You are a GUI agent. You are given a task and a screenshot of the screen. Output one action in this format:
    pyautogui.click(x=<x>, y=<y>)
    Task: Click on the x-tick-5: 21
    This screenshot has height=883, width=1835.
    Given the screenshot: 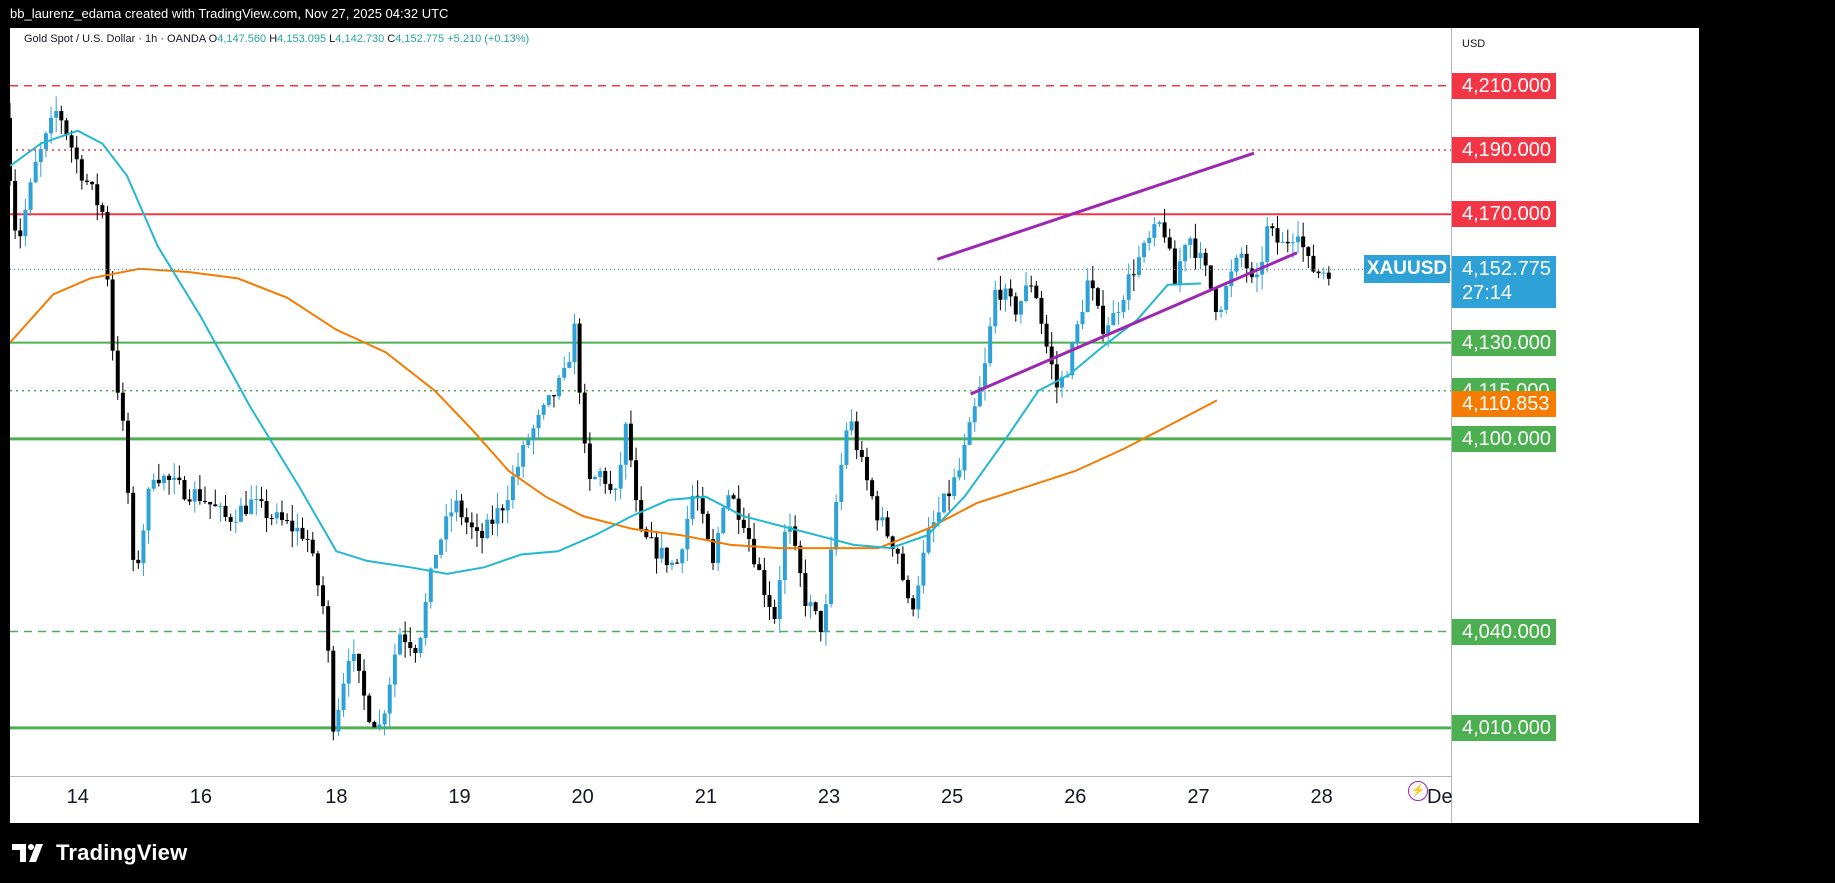 What is the action you would take?
    pyautogui.click(x=706, y=797)
    